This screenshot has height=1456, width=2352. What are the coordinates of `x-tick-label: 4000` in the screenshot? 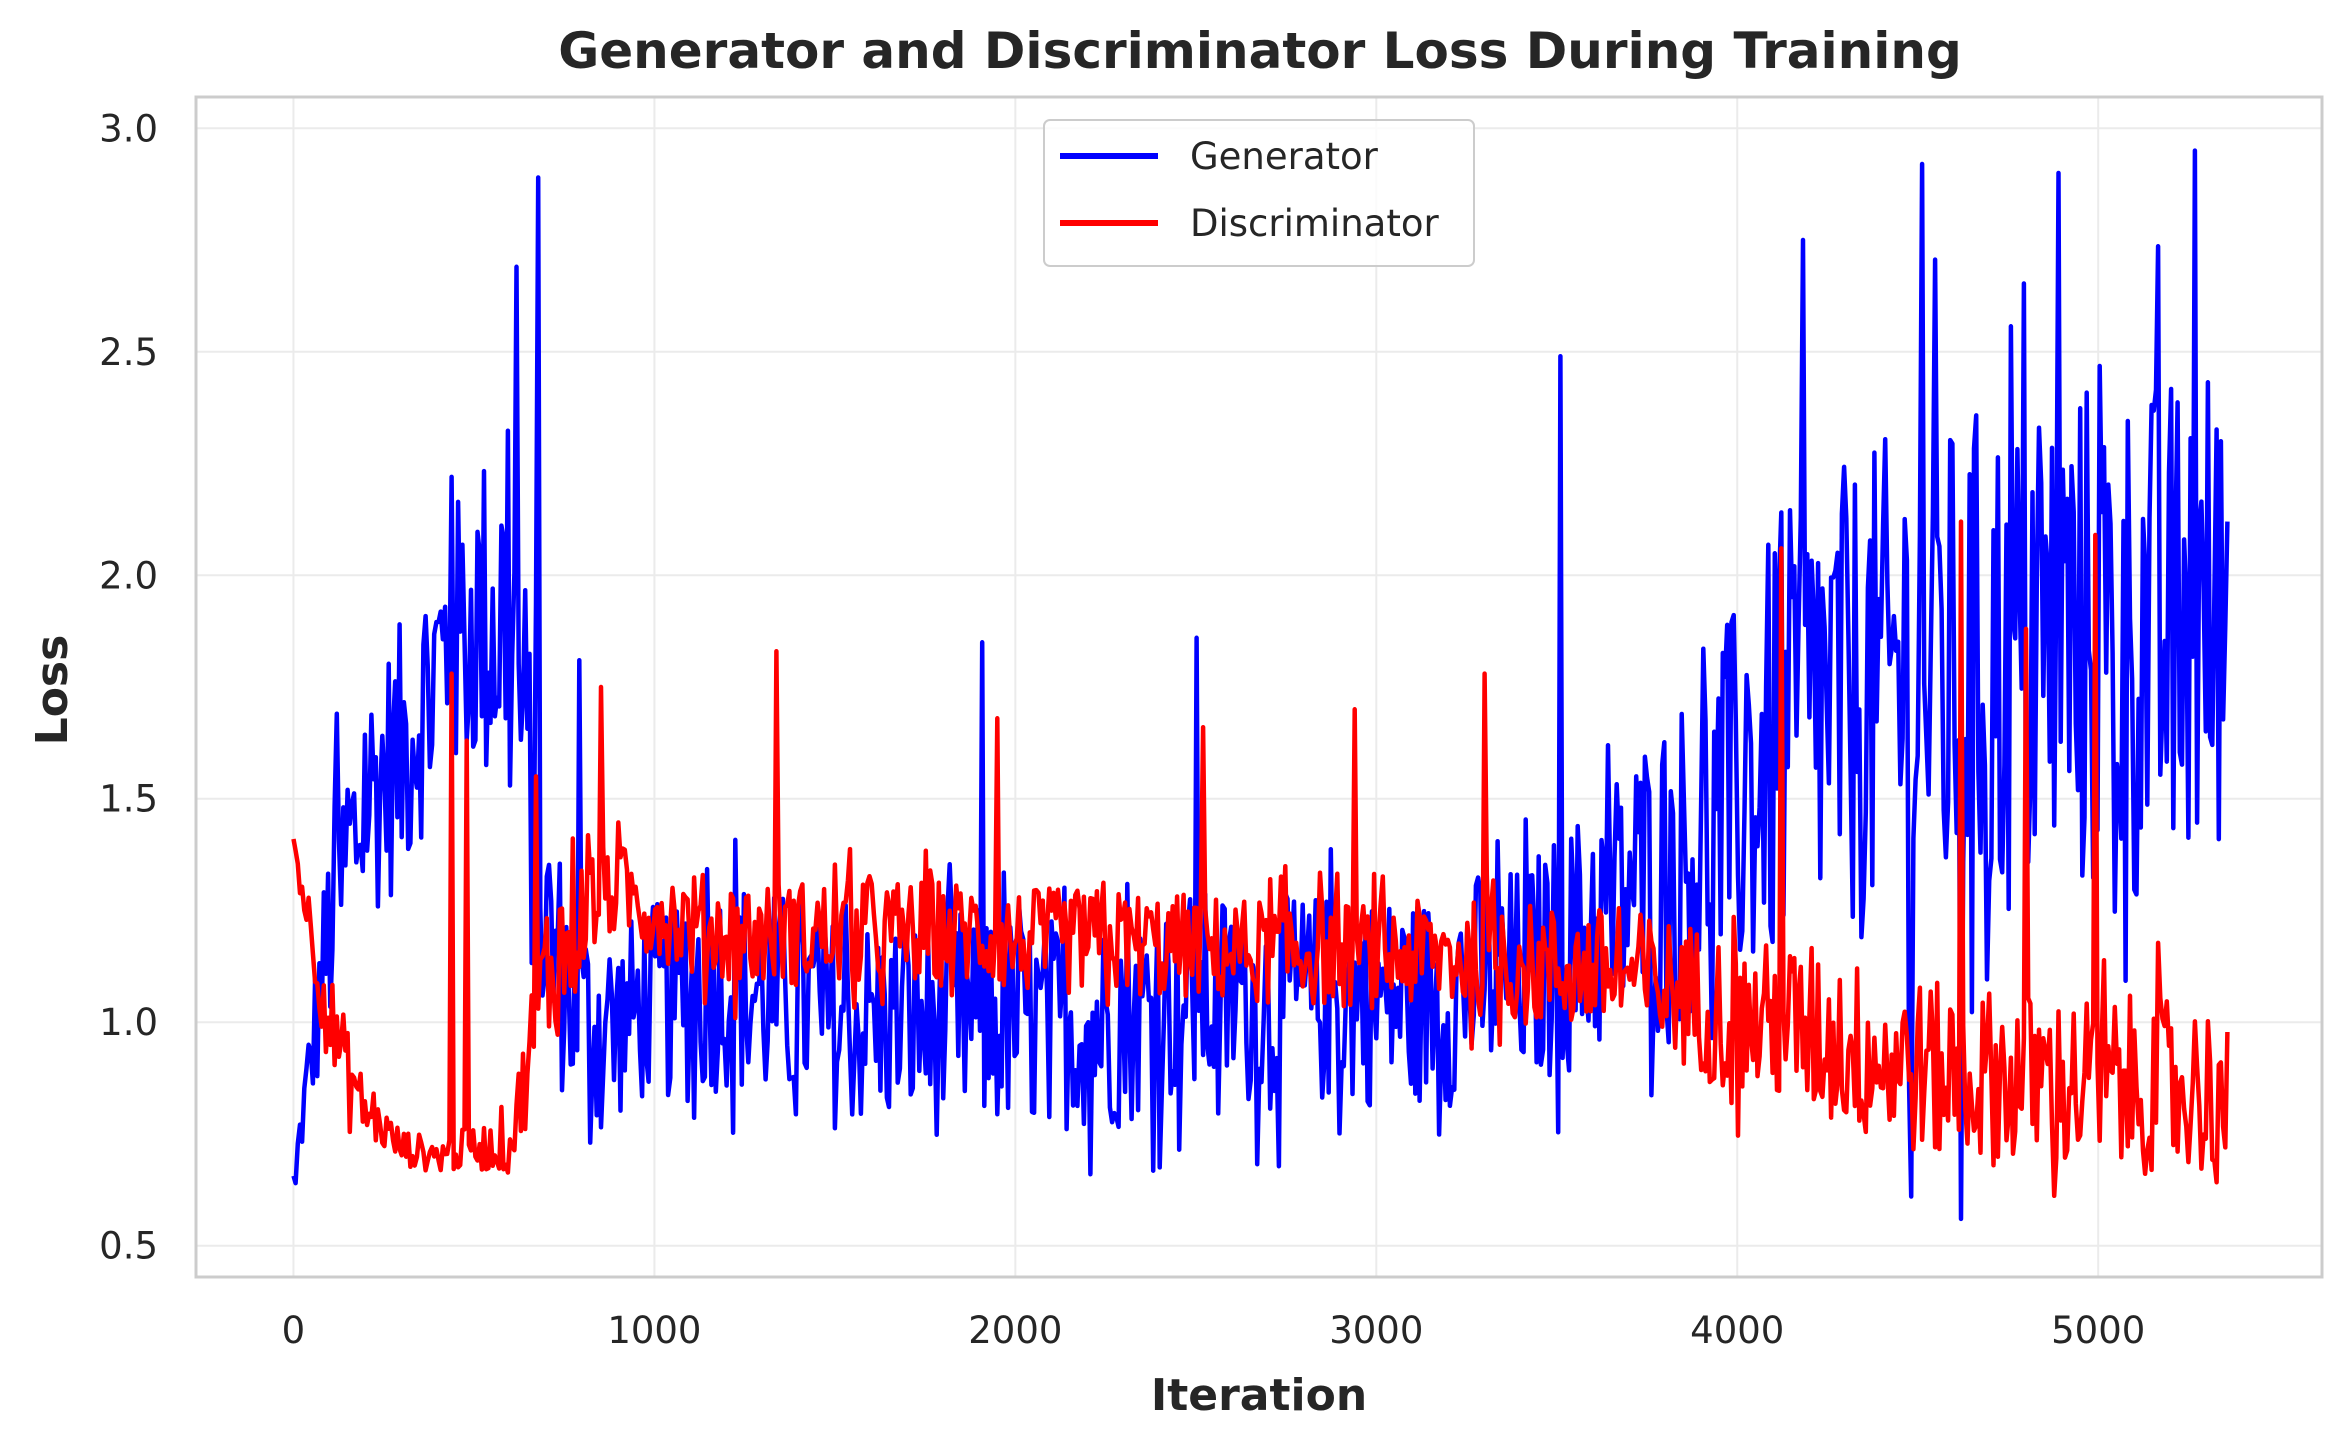 It's located at (1737, 1330).